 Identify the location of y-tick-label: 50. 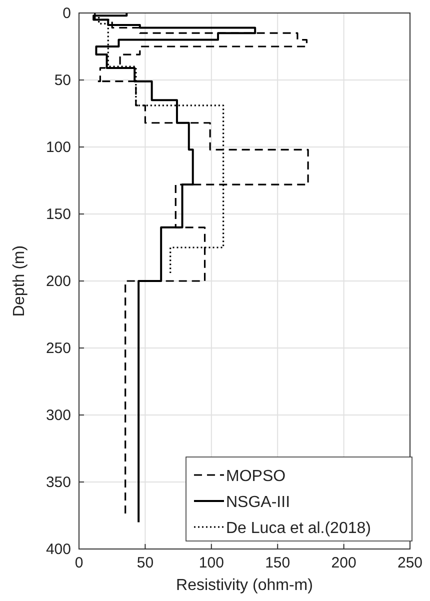
(62, 80).